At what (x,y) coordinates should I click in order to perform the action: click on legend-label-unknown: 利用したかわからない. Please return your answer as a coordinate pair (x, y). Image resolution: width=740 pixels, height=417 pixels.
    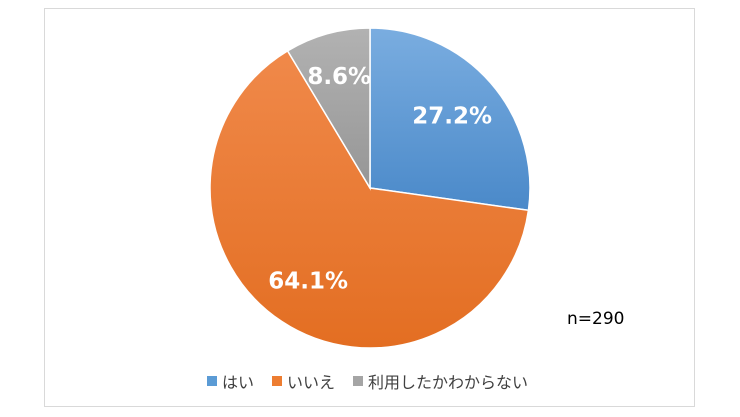
    Looking at the image, I should click on (448, 382).